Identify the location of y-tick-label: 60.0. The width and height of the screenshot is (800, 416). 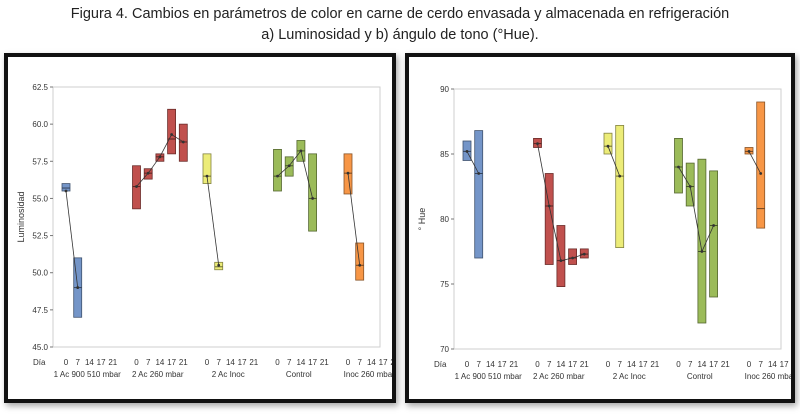
(40, 124).